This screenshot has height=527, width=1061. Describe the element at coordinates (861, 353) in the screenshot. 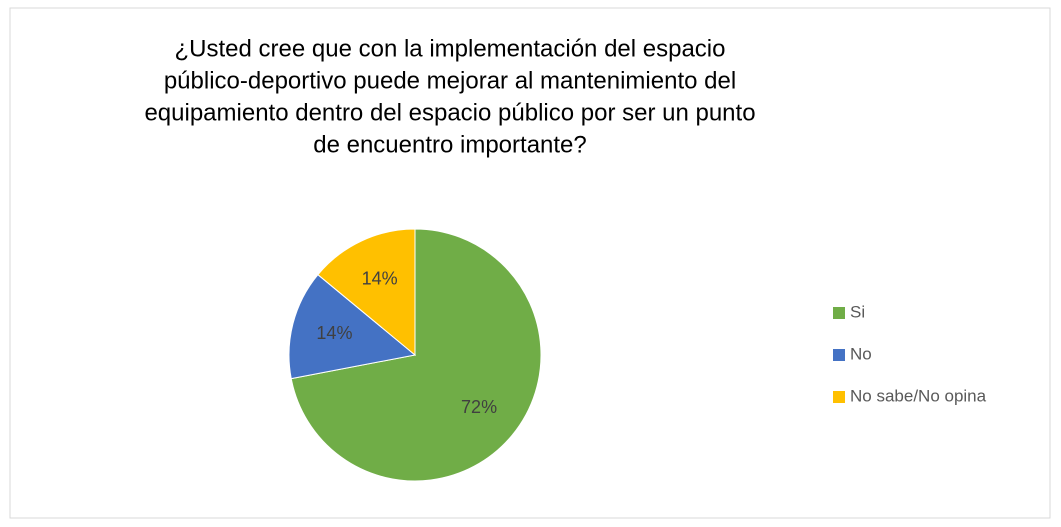

I see `legend-label: No` at that location.